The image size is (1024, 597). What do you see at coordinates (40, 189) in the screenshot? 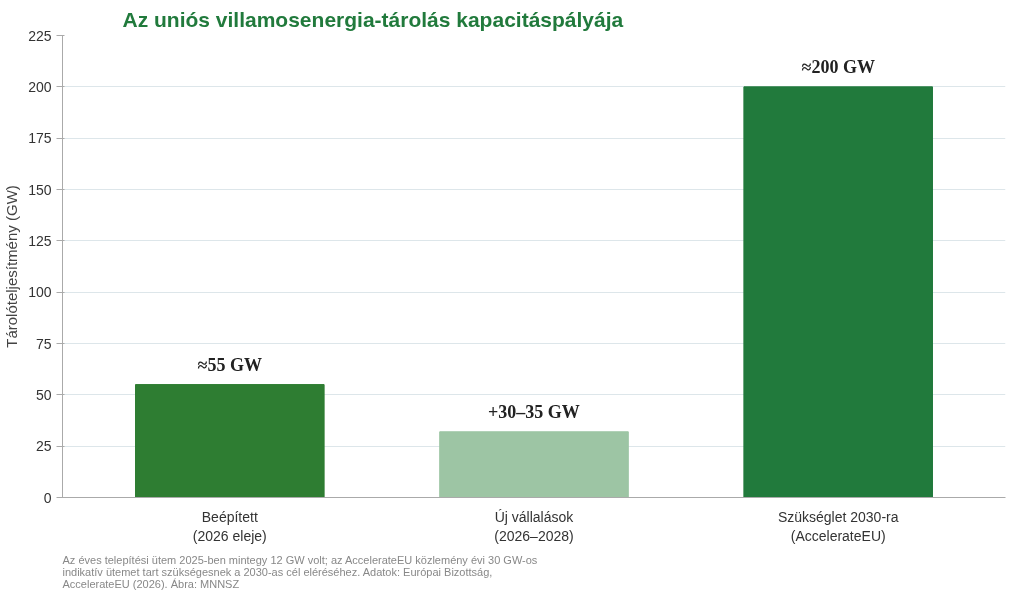
I see `y-tick-label: 150` at bounding box center [40, 189].